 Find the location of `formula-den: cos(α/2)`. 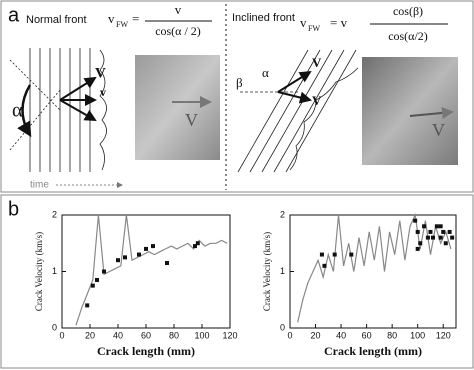

formula-den: cos(α/2) is located at coordinates (408, 36).